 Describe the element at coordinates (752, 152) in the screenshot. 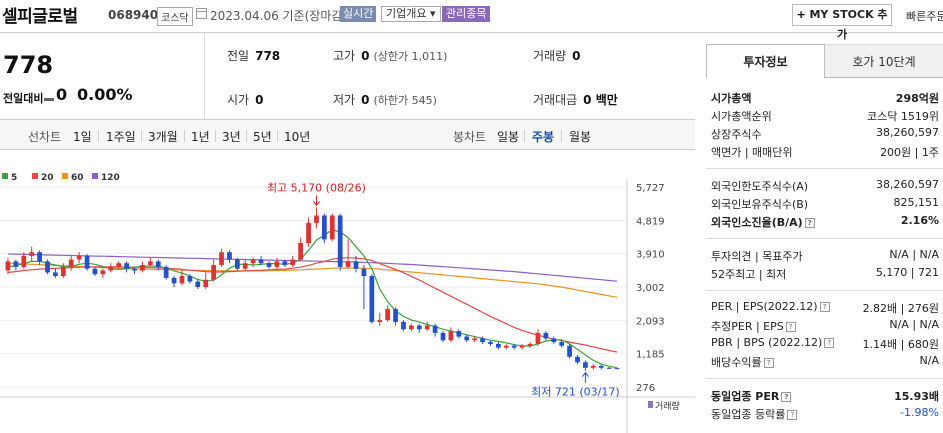

I see `info-label: 액면가 | 매매단위` at that location.